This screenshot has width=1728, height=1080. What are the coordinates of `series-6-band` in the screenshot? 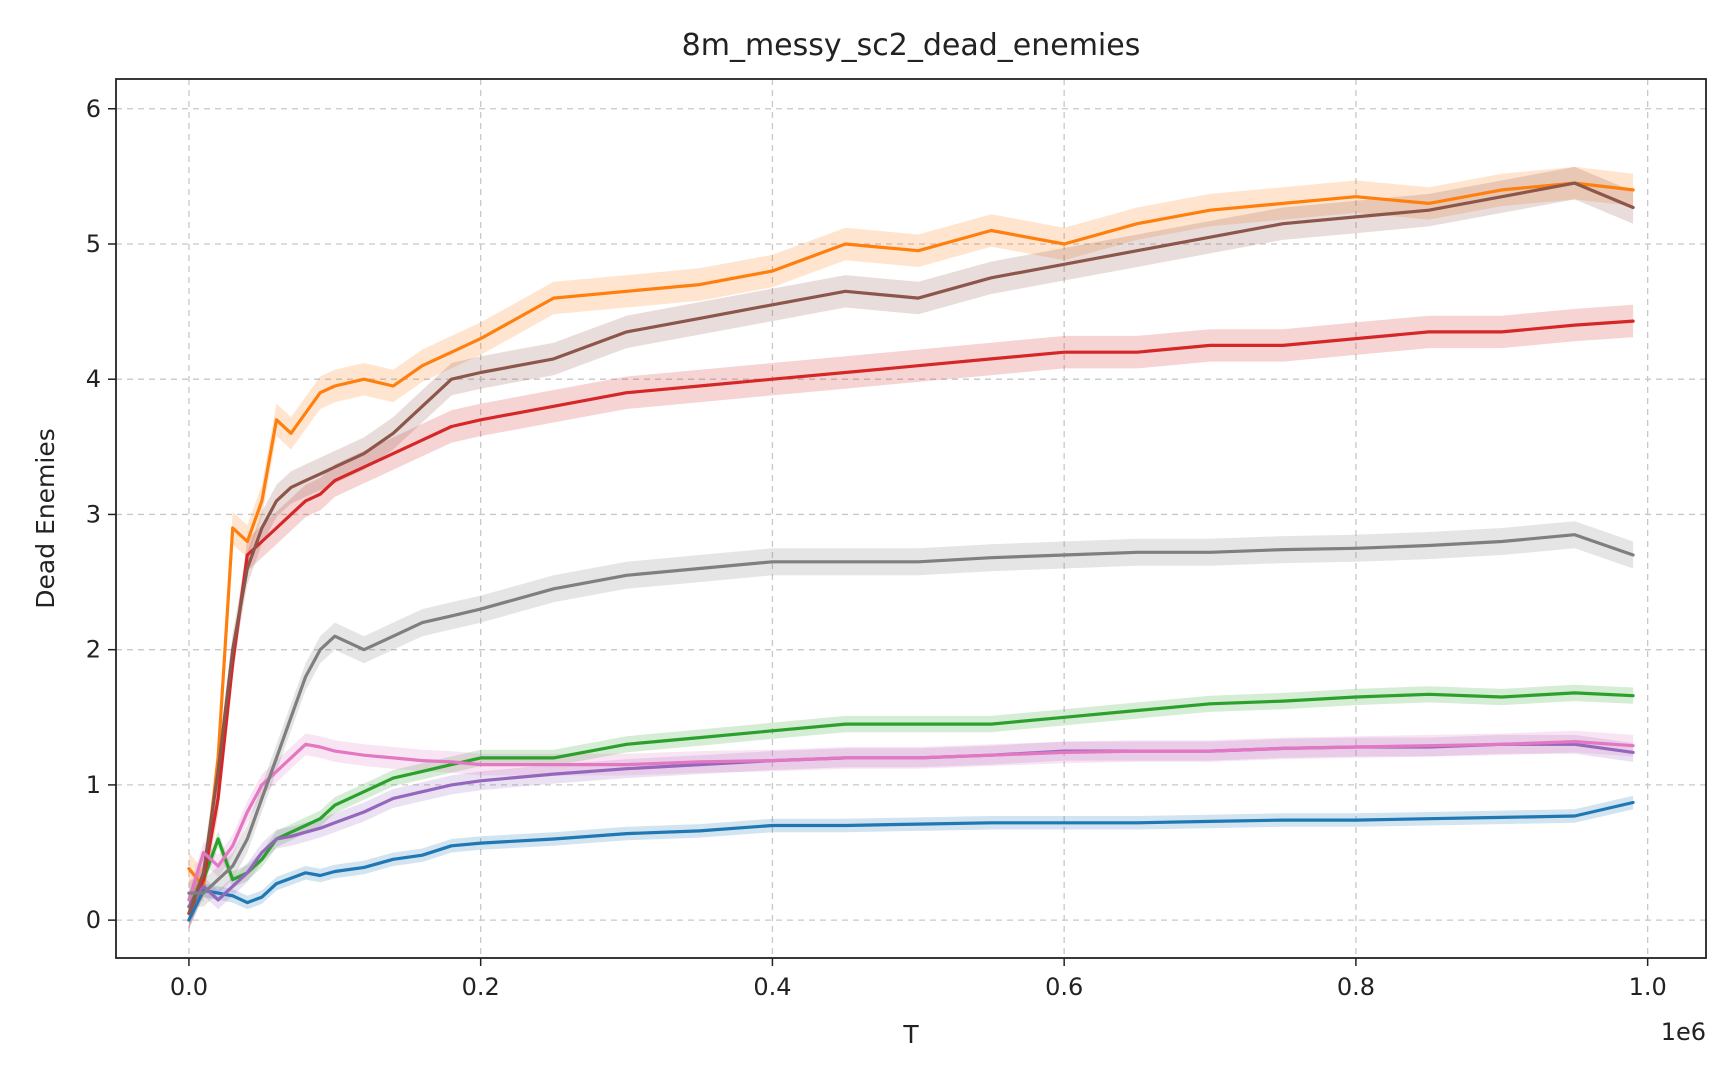 It's located at (911, 820).